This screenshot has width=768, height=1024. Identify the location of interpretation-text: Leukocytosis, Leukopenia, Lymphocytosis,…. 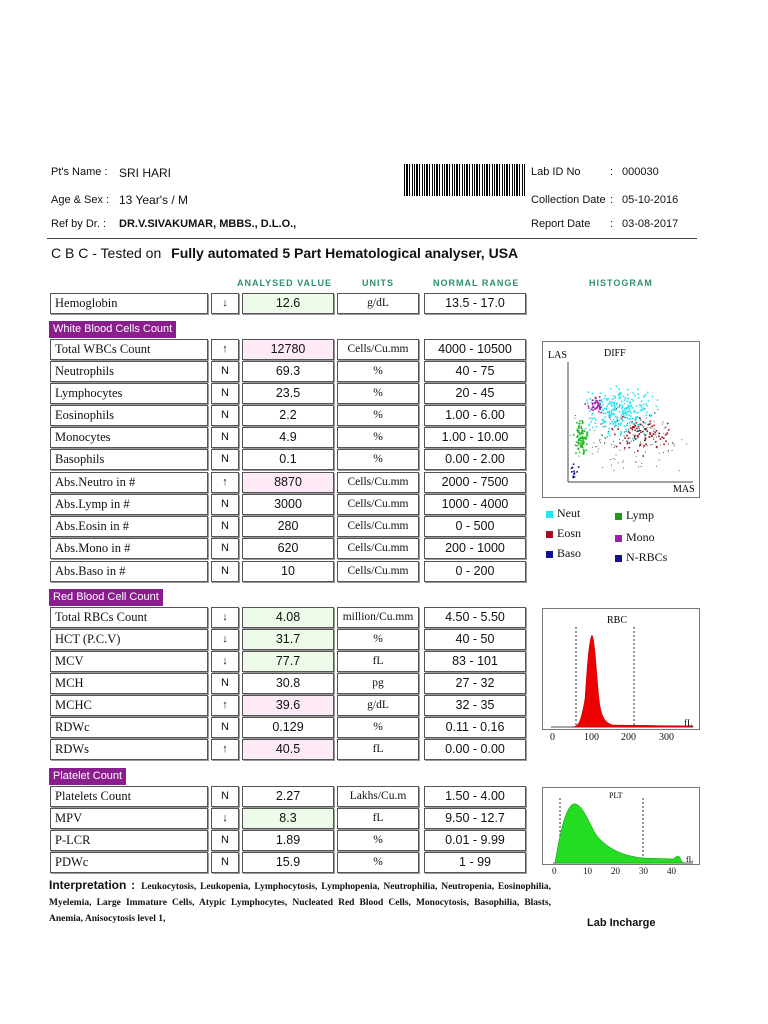
(300, 903).